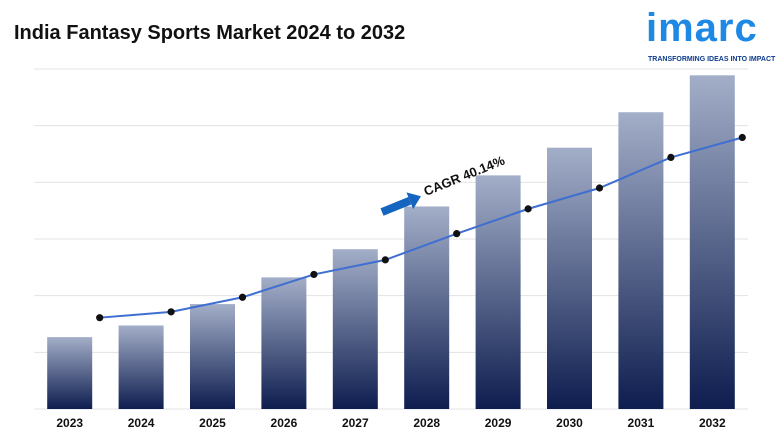 This screenshot has height=440, width=780. What do you see at coordinates (242, 297) in the screenshot?
I see `trend-point-2025` at bounding box center [242, 297].